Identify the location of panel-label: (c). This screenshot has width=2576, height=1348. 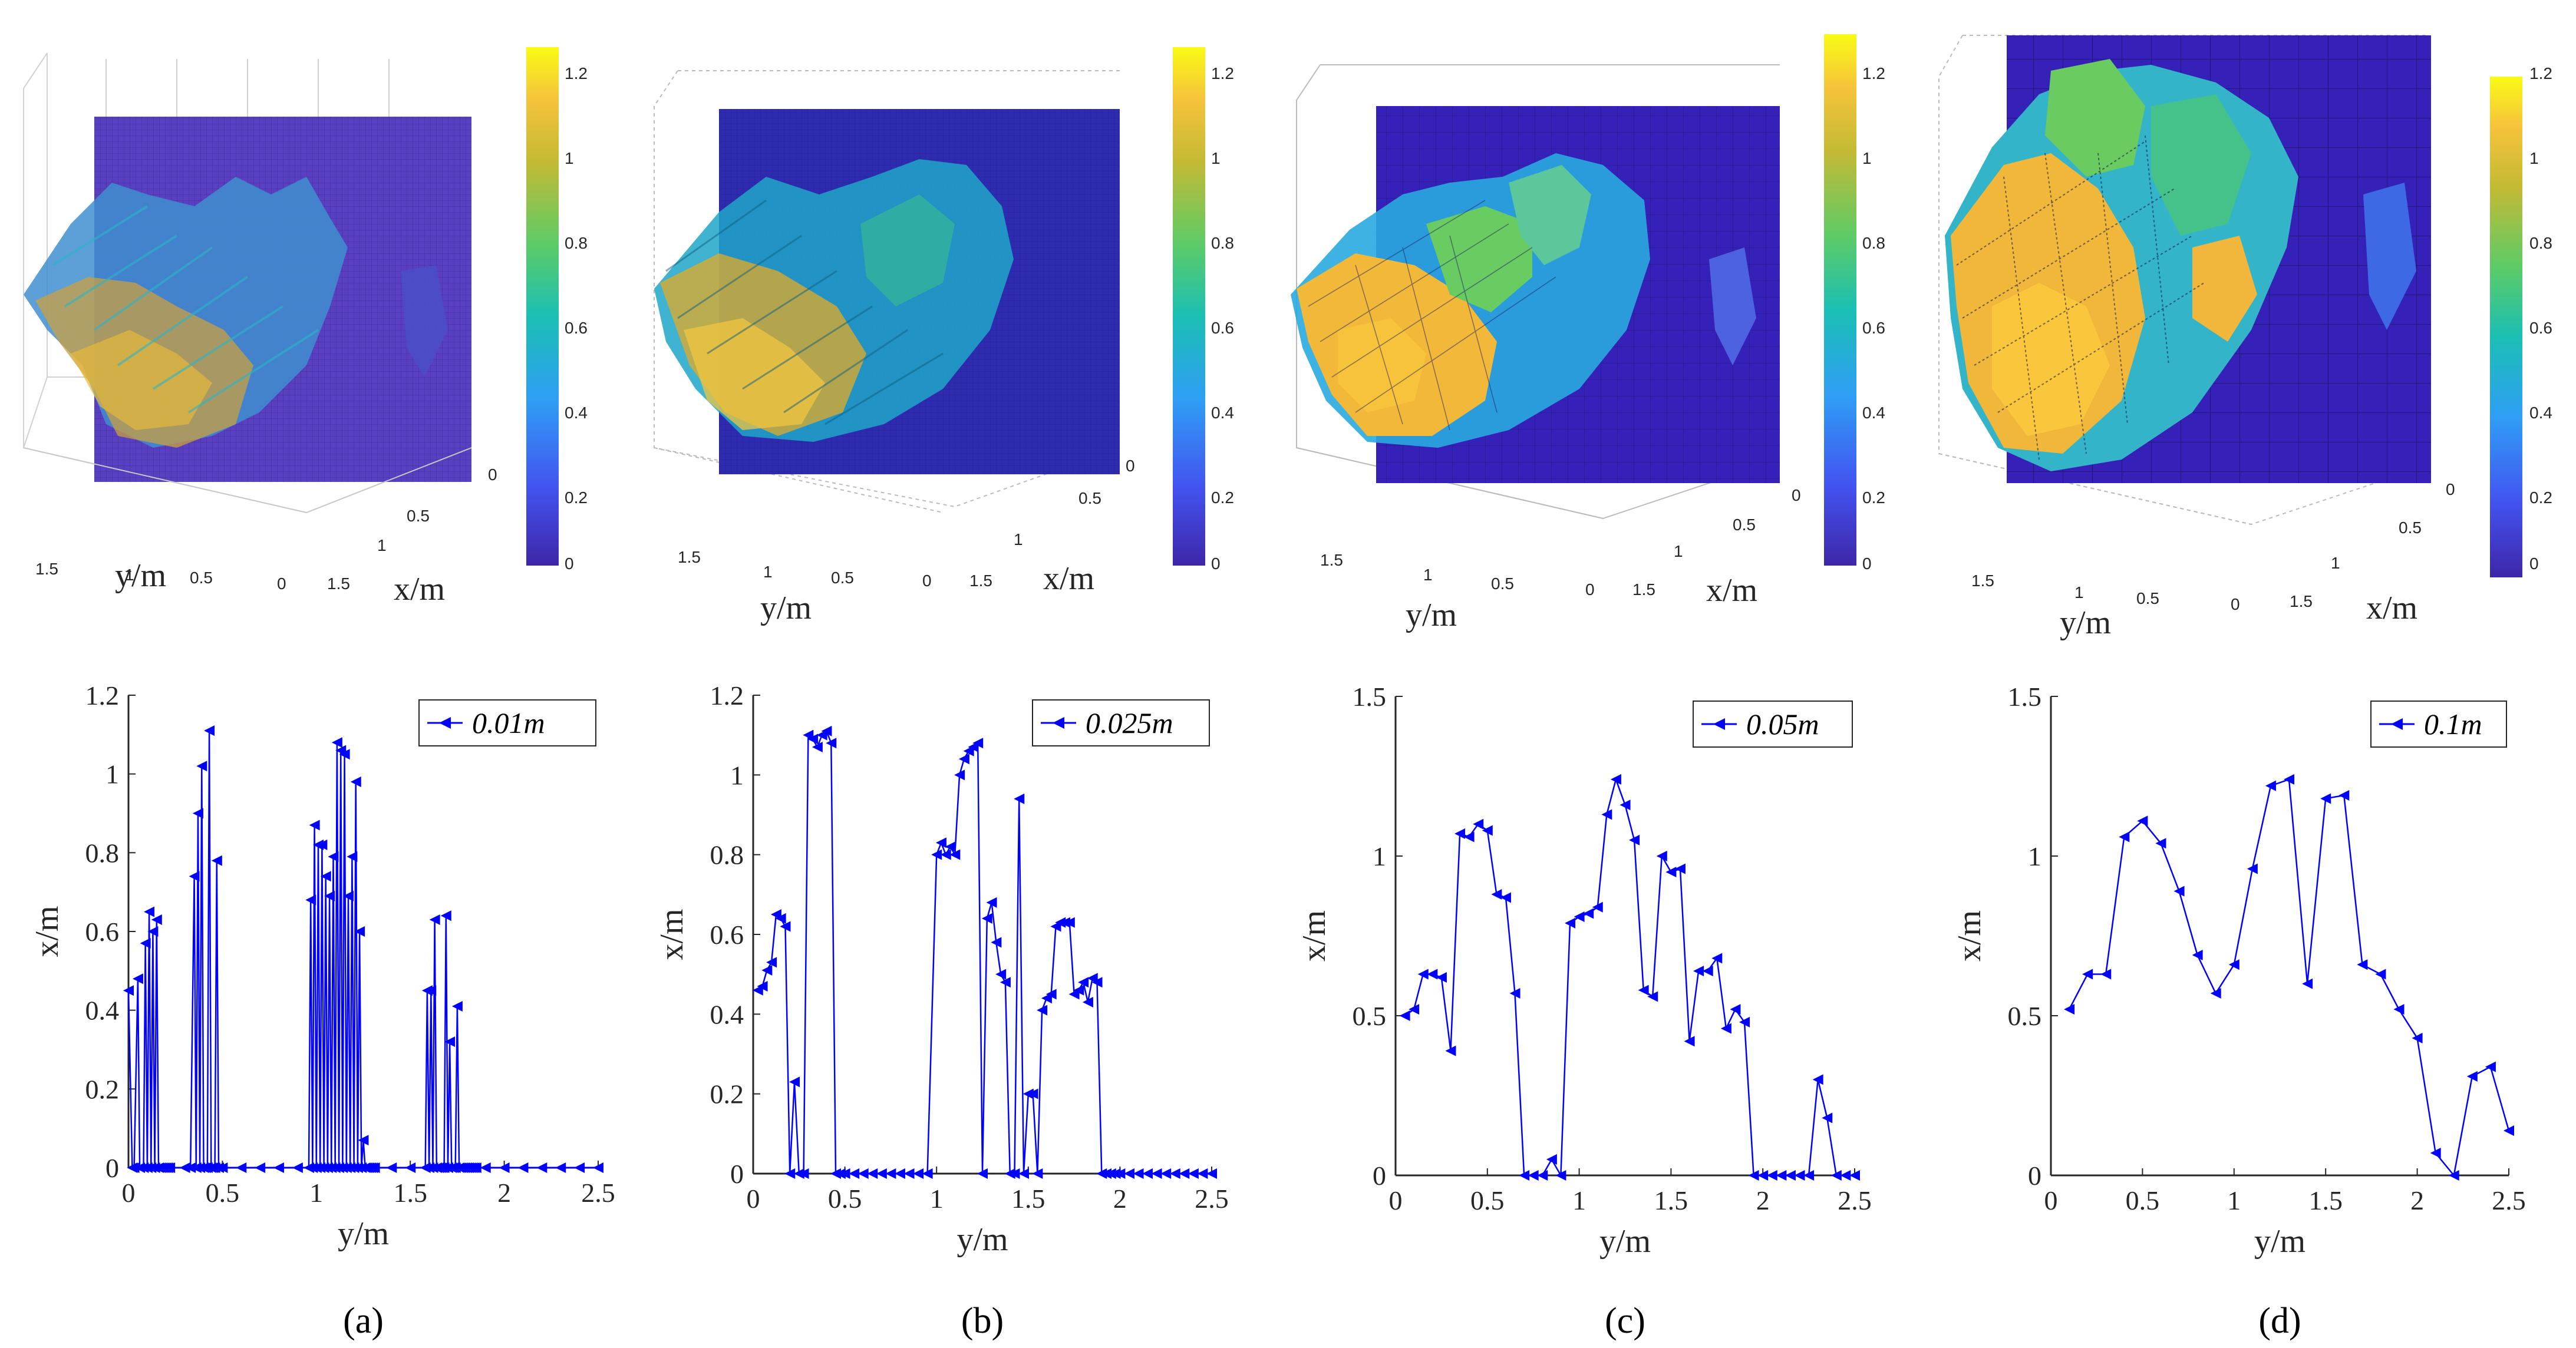
(1625, 1321).